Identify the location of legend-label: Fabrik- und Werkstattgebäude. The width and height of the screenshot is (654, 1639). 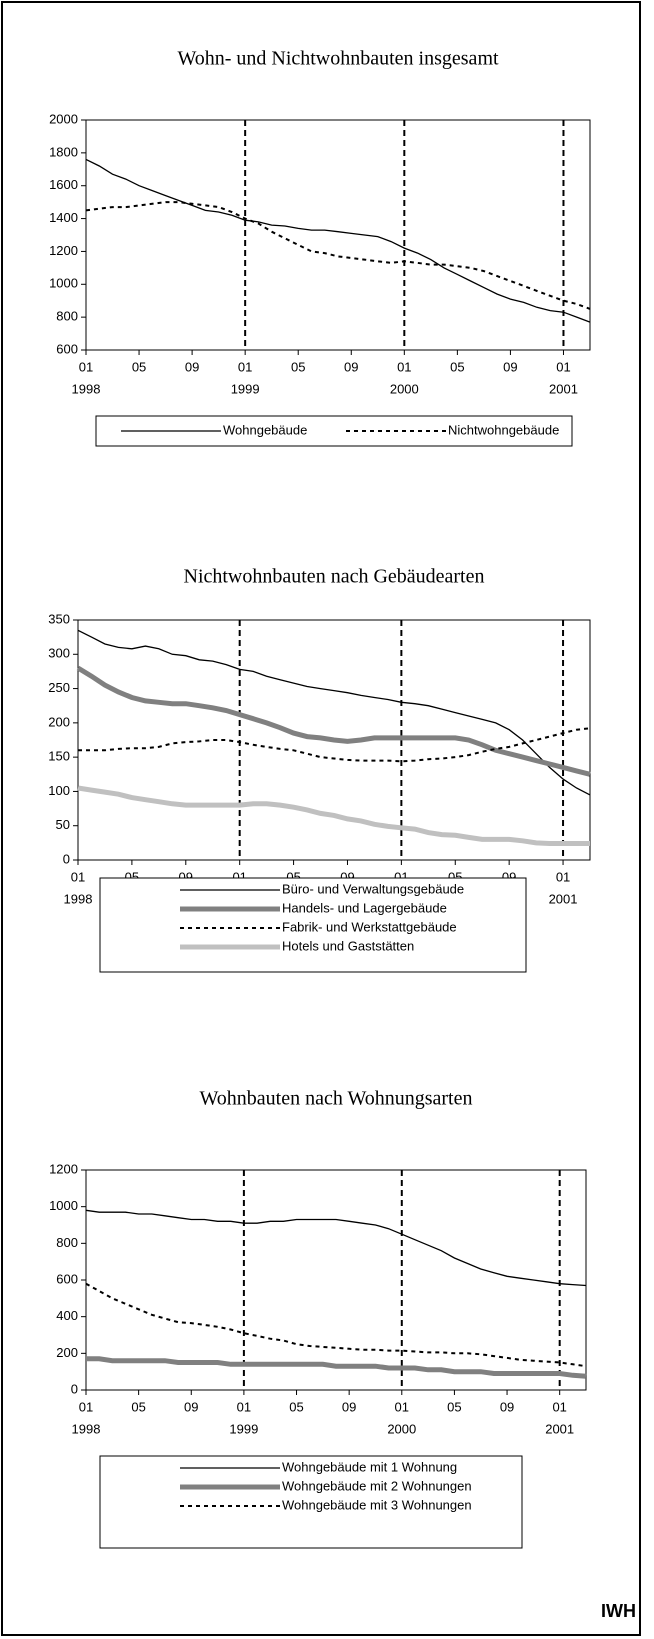
(369, 926).